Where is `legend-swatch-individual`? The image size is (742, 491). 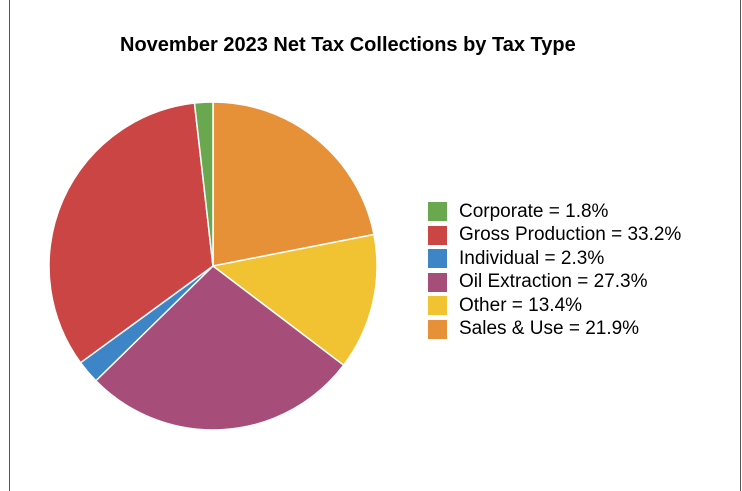 legend-swatch-individual is located at coordinates (437, 259).